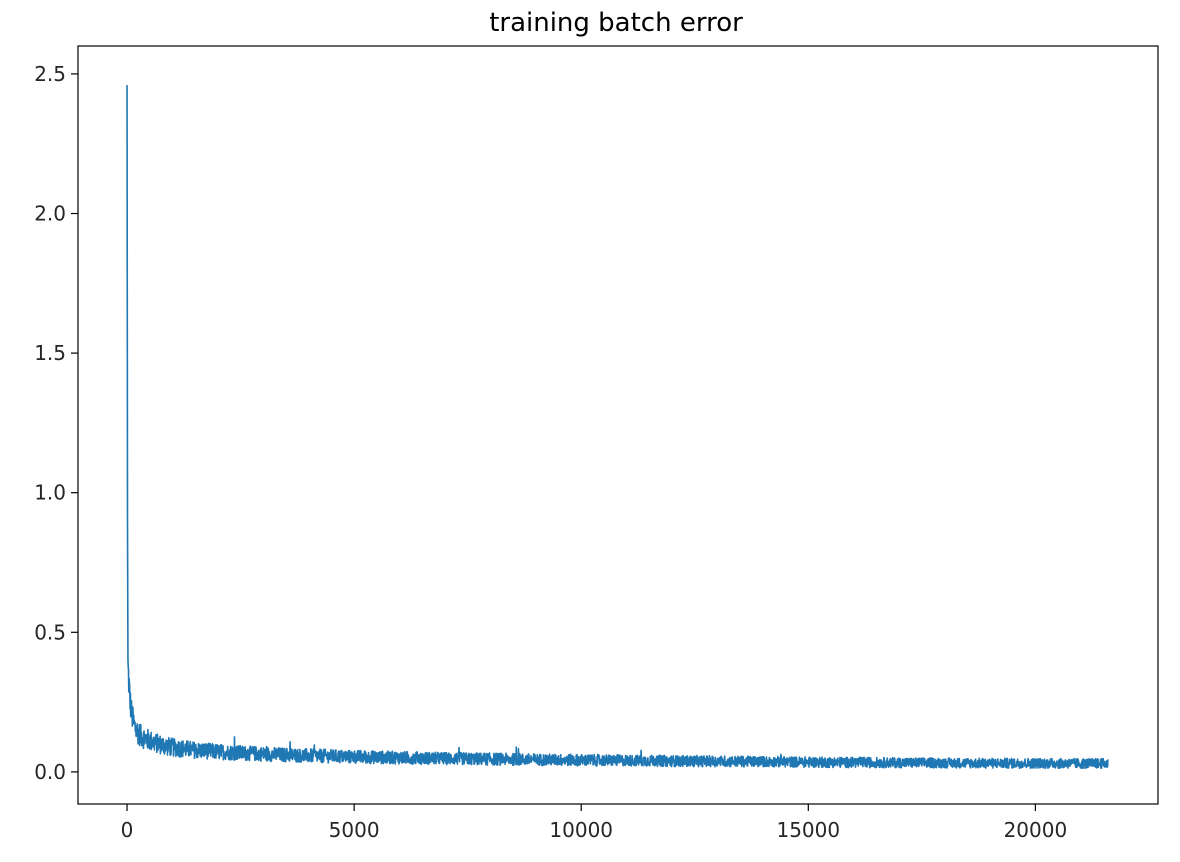 The width and height of the screenshot is (1180, 862). I want to click on x-tick-label: 5000, so click(354, 830).